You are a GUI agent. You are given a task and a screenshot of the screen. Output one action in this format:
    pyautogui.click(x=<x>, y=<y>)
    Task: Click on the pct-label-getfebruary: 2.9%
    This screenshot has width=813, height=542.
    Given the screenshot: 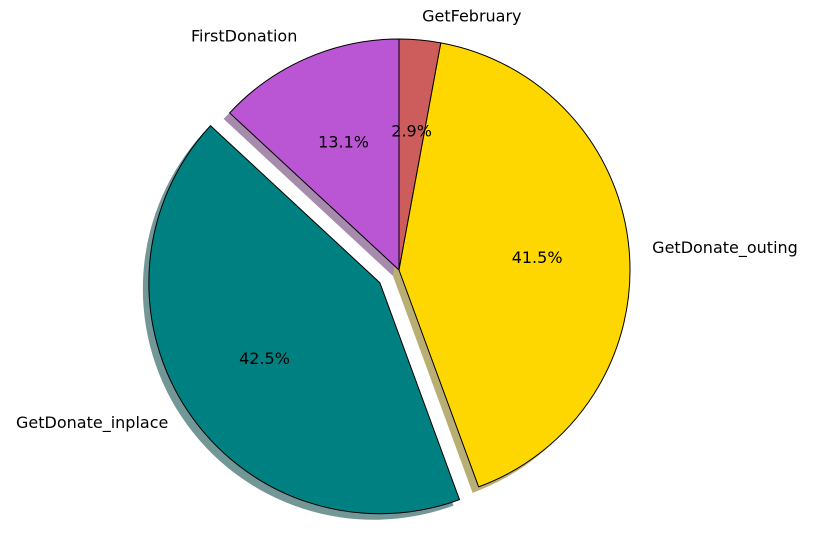 What is the action you would take?
    pyautogui.click(x=411, y=130)
    